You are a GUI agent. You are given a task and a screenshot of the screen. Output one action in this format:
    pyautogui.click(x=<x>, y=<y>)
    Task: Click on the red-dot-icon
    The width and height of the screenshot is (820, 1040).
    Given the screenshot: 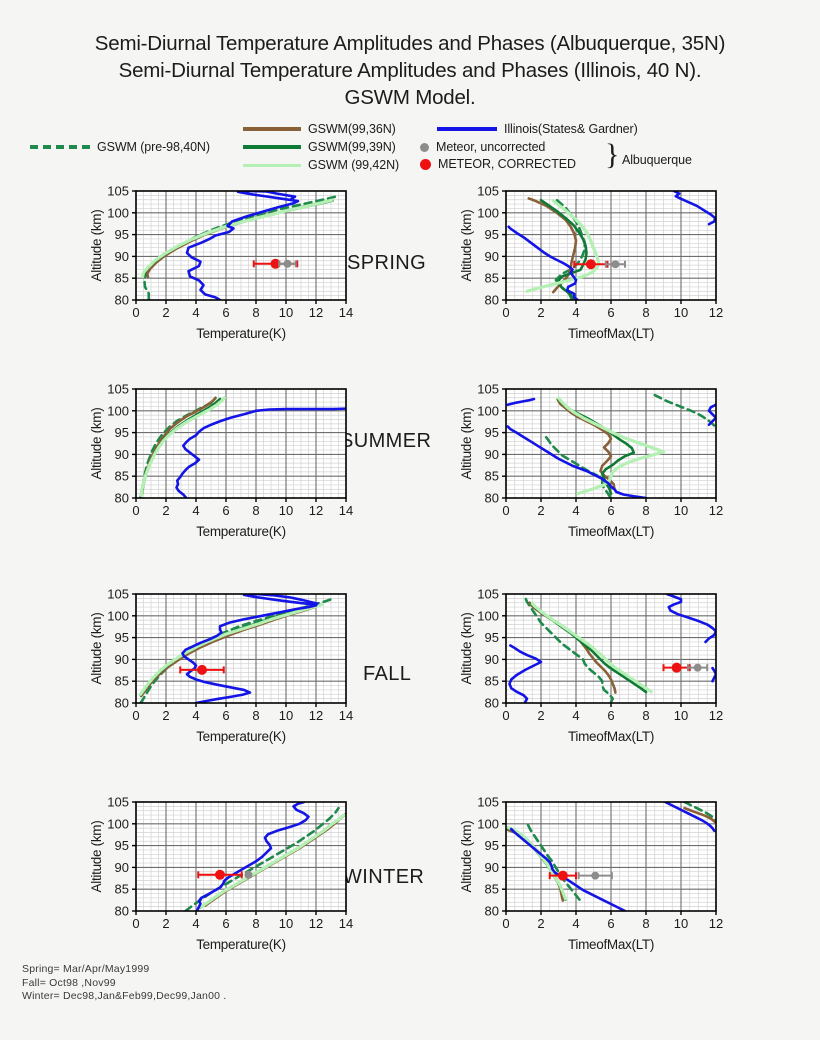 What is the action you would take?
    pyautogui.click(x=425, y=164)
    